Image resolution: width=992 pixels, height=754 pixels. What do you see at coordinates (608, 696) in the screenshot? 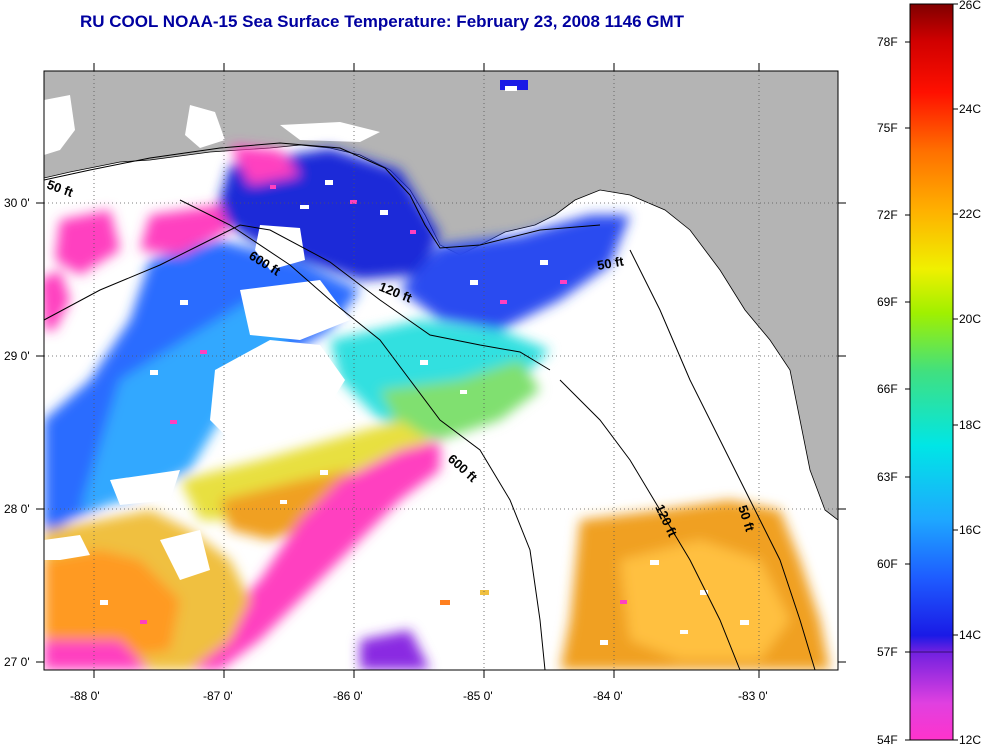
I see `lon-label: -84 0'` at bounding box center [608, 696].